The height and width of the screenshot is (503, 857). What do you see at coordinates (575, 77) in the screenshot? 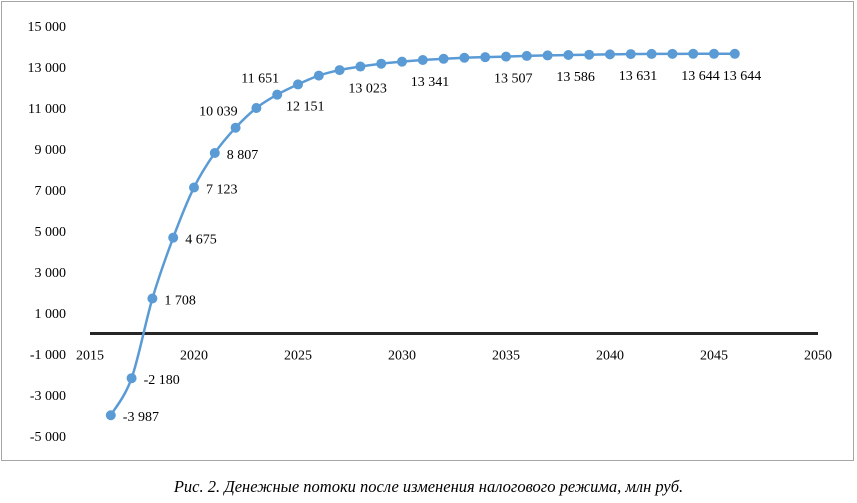
I see `data-label: 13 586` at bounding box center [575, 77].